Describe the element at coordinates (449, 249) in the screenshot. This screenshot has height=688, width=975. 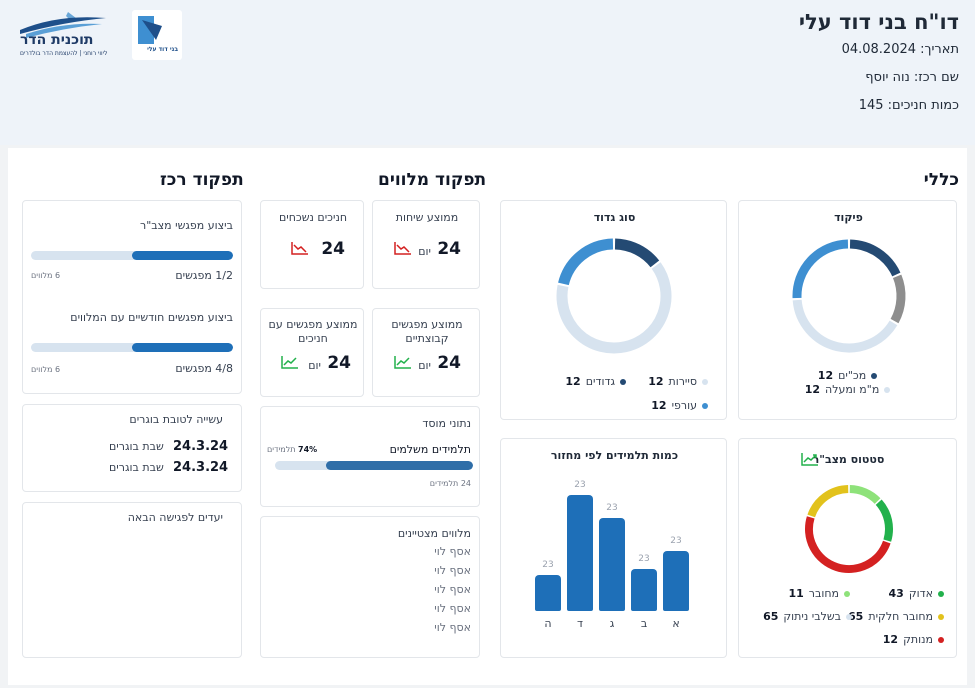
I see `avg-talks-value: 24` at that location.